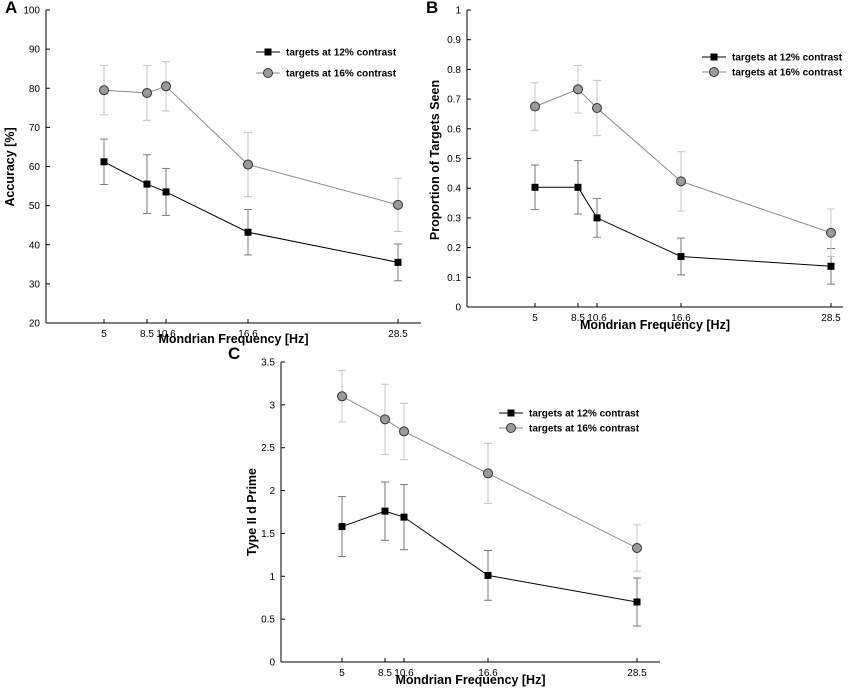  Describe the element at coordinates (11, 8) in the screenshot. I see `panel-label-a: A` at that location.